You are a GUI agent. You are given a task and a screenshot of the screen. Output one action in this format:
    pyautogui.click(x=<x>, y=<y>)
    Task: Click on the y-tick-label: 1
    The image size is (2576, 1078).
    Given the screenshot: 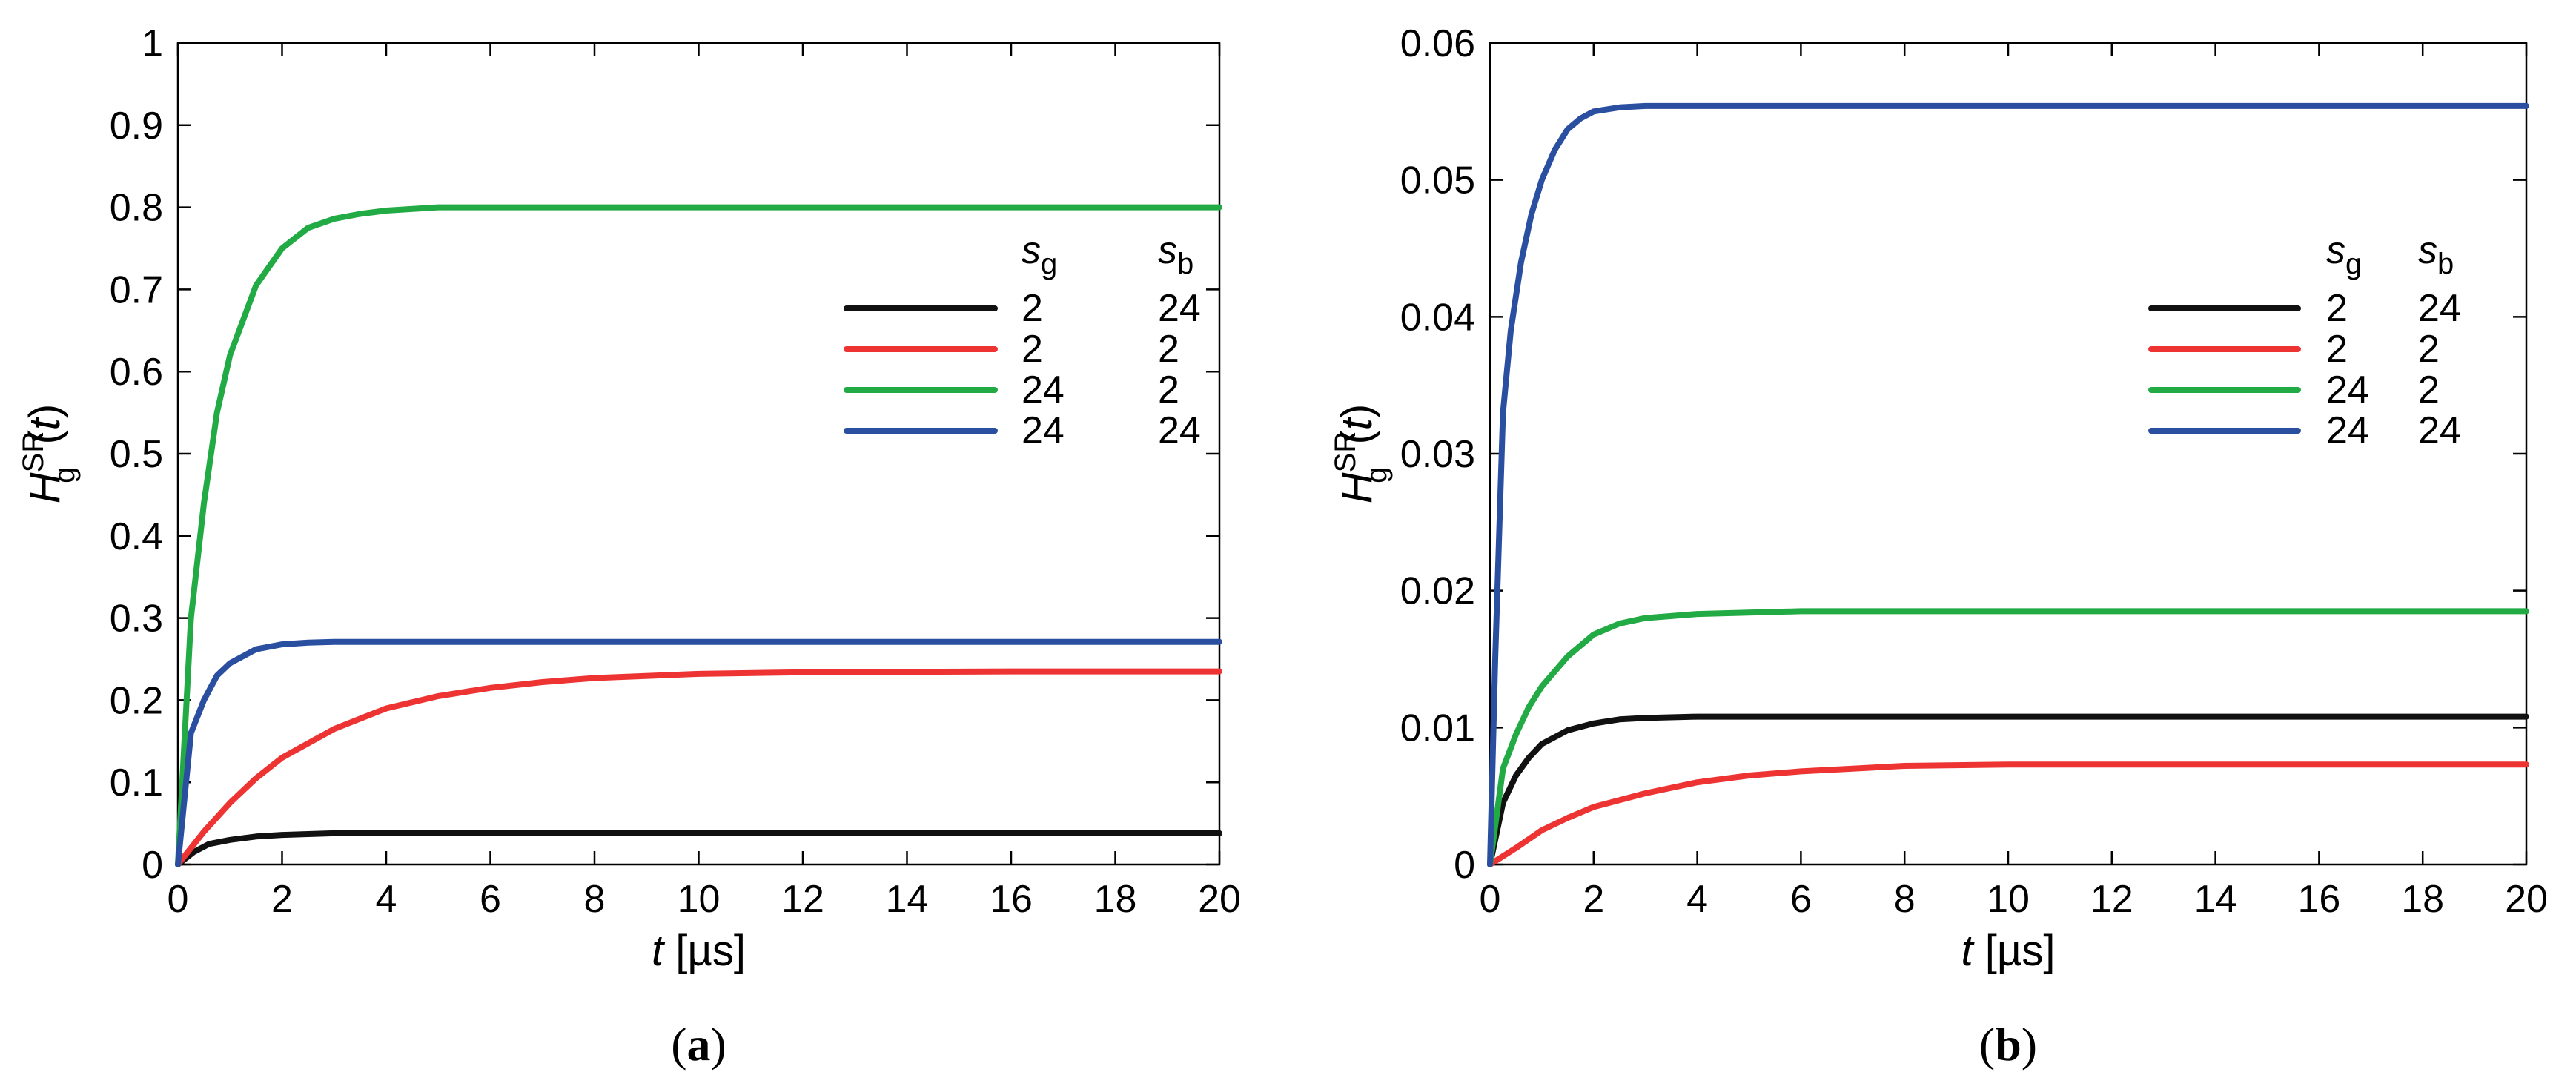 What is the action you would take?
    pyautogui.click(x=152, y=44)
    